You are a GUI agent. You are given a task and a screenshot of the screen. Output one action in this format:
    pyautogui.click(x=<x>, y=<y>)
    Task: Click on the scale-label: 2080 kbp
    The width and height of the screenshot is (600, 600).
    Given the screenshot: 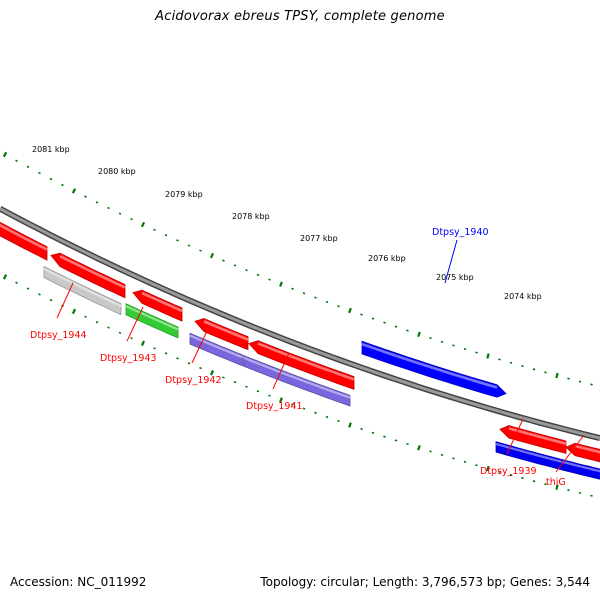 What is the action you would take?
    pyautogui.click(x=117, y=171)
    